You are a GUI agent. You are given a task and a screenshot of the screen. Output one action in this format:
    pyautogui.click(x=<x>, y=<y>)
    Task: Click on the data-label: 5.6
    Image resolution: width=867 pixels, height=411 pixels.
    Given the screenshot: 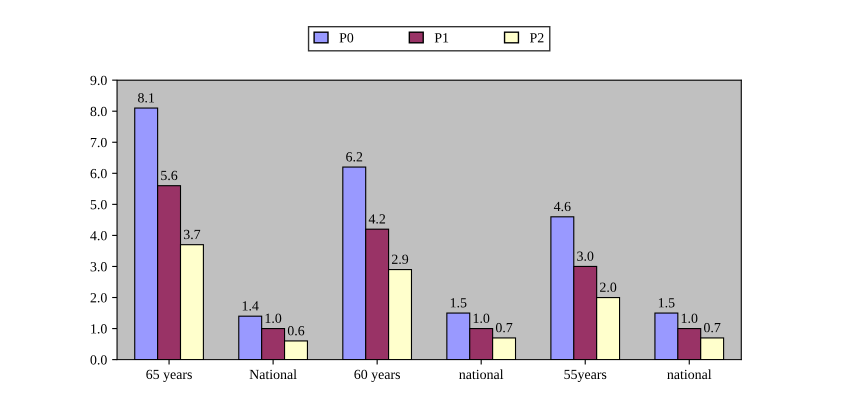 What is the action you would take?
    pyautogui.click(x=169, y=175)
    